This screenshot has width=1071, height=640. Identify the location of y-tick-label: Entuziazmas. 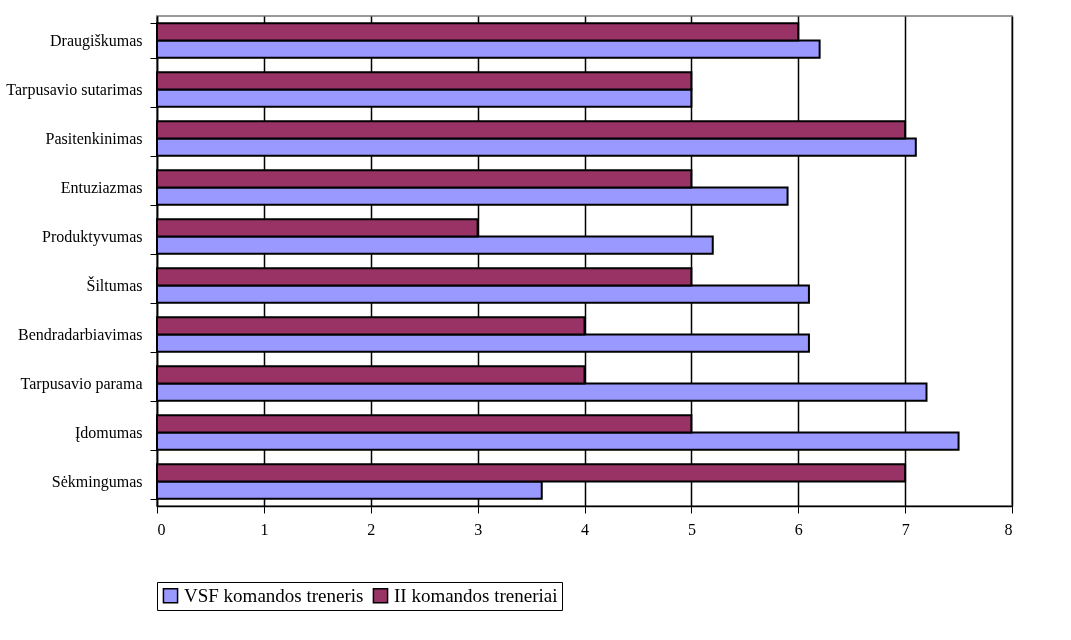
(101, 187).